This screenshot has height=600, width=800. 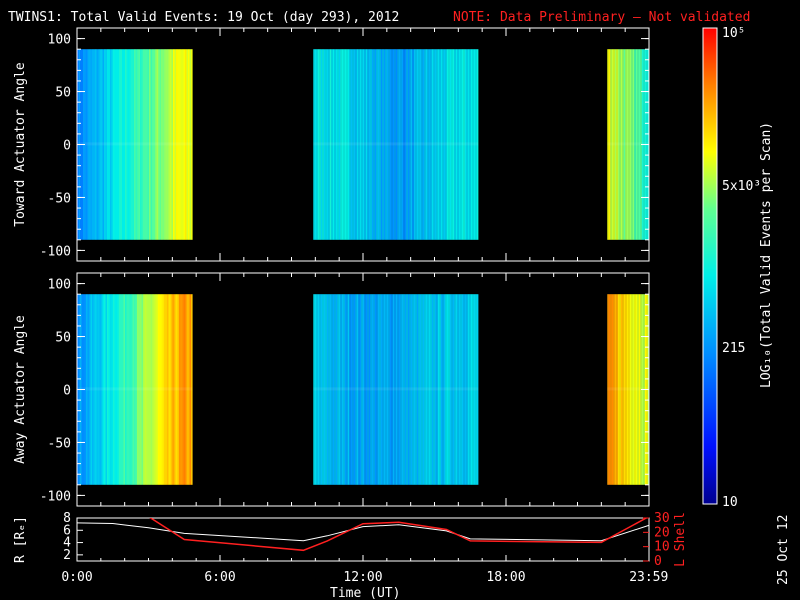 What do you see at coordinates (662, 532) in the screenshot?
I see `lshell-tick-label: 20` at bounding box center [662, 532].